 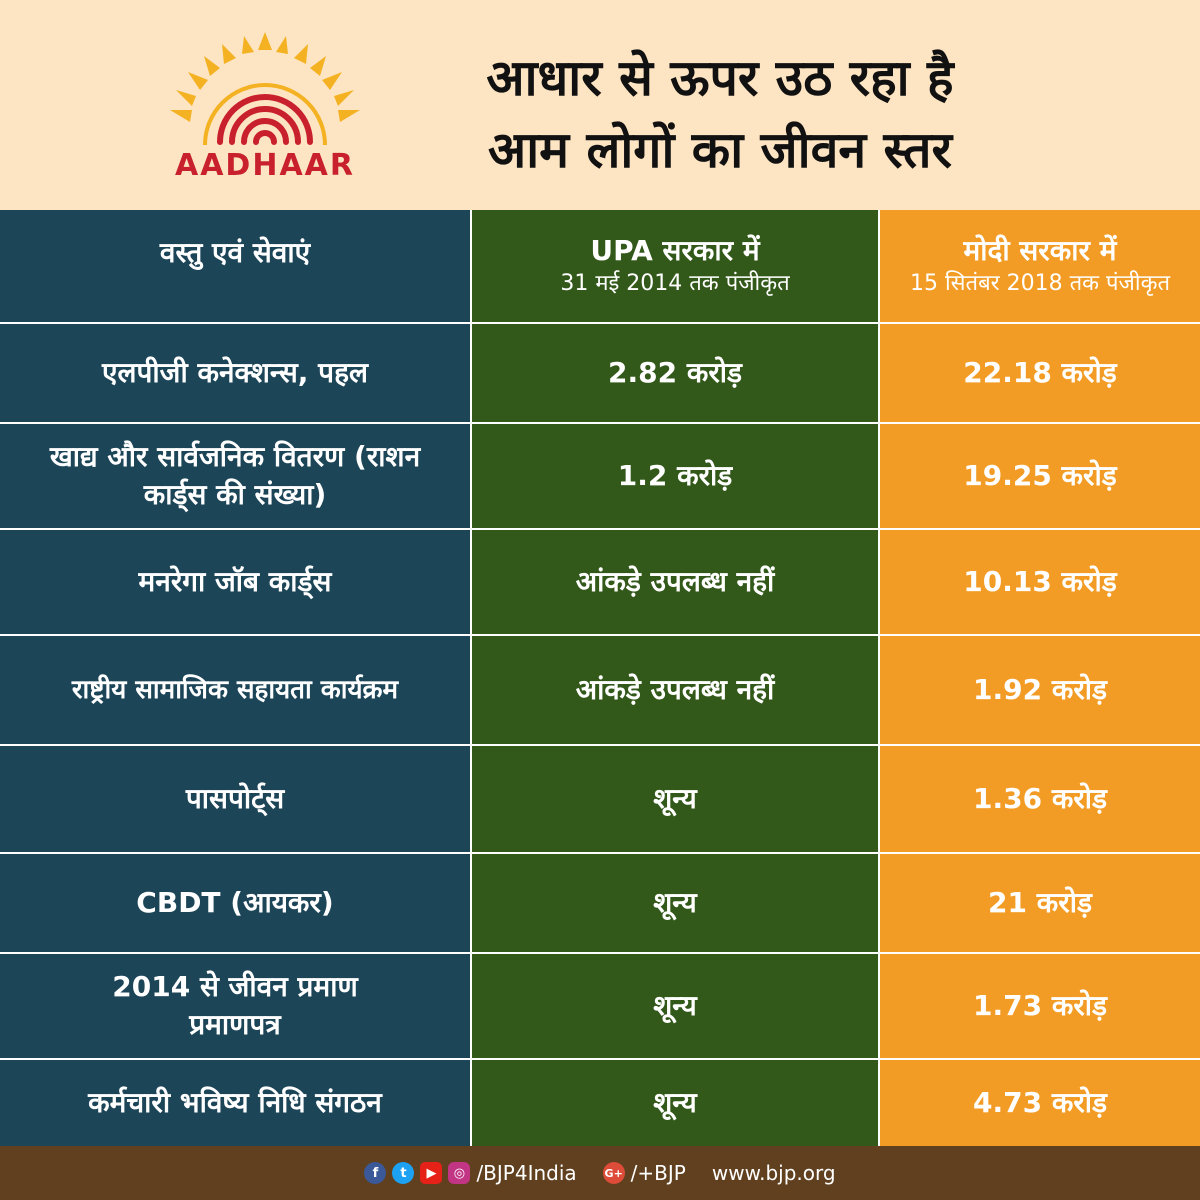 I want to click on table-row: पासपोर्ट्स शून्य 1.36 करोड़, so click(x=600, y=800).